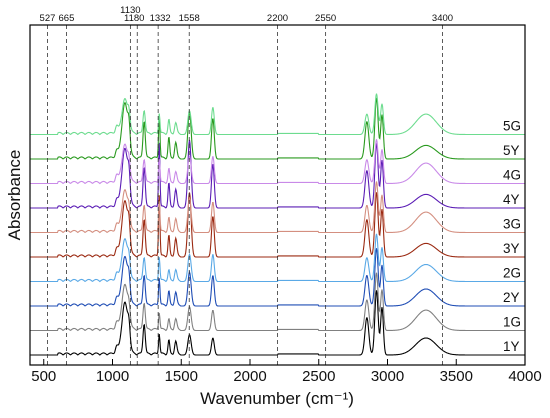  Describe the element at coordinates (512, 175) in the screenshot. I see `series-label-4G: 4G` at that location.